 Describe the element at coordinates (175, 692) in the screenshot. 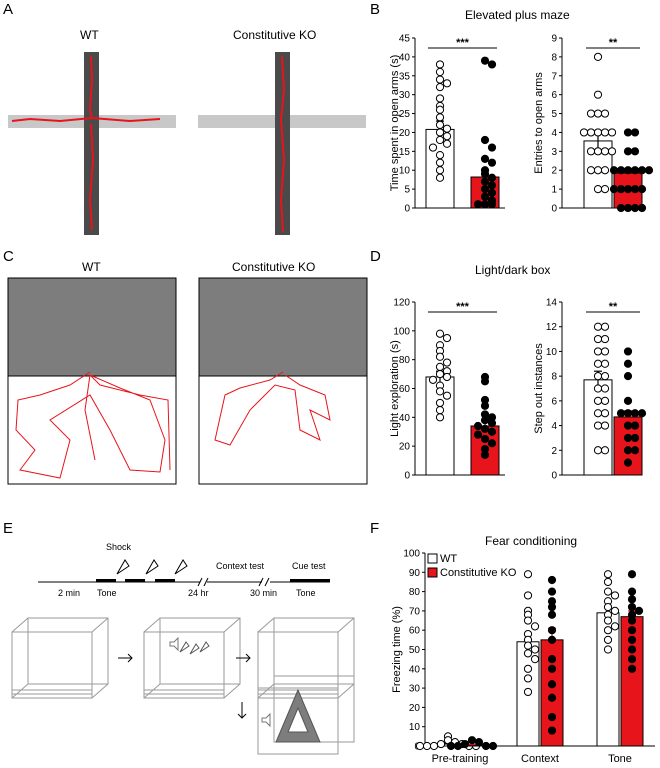

I see `panel-e-floor-lines` at that location.